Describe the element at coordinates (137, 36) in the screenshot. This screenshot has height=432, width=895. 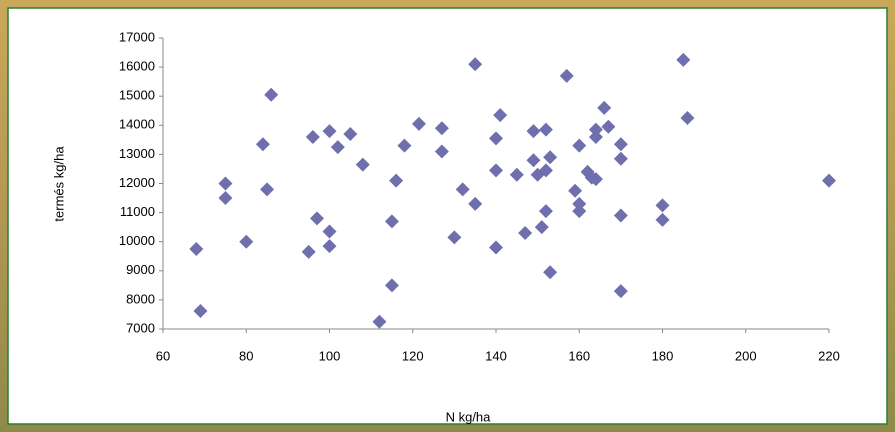
I see `y-tick-label: 17000` at that location.